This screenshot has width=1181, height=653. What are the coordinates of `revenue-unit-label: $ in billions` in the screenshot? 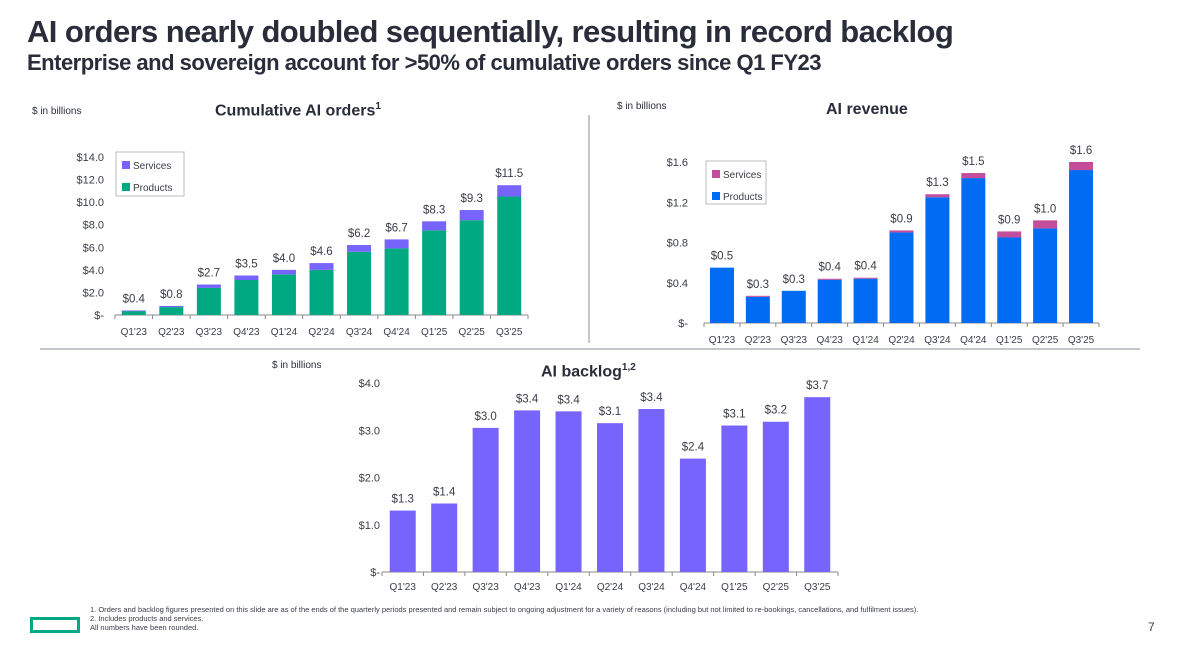 It's located at (642, 106).